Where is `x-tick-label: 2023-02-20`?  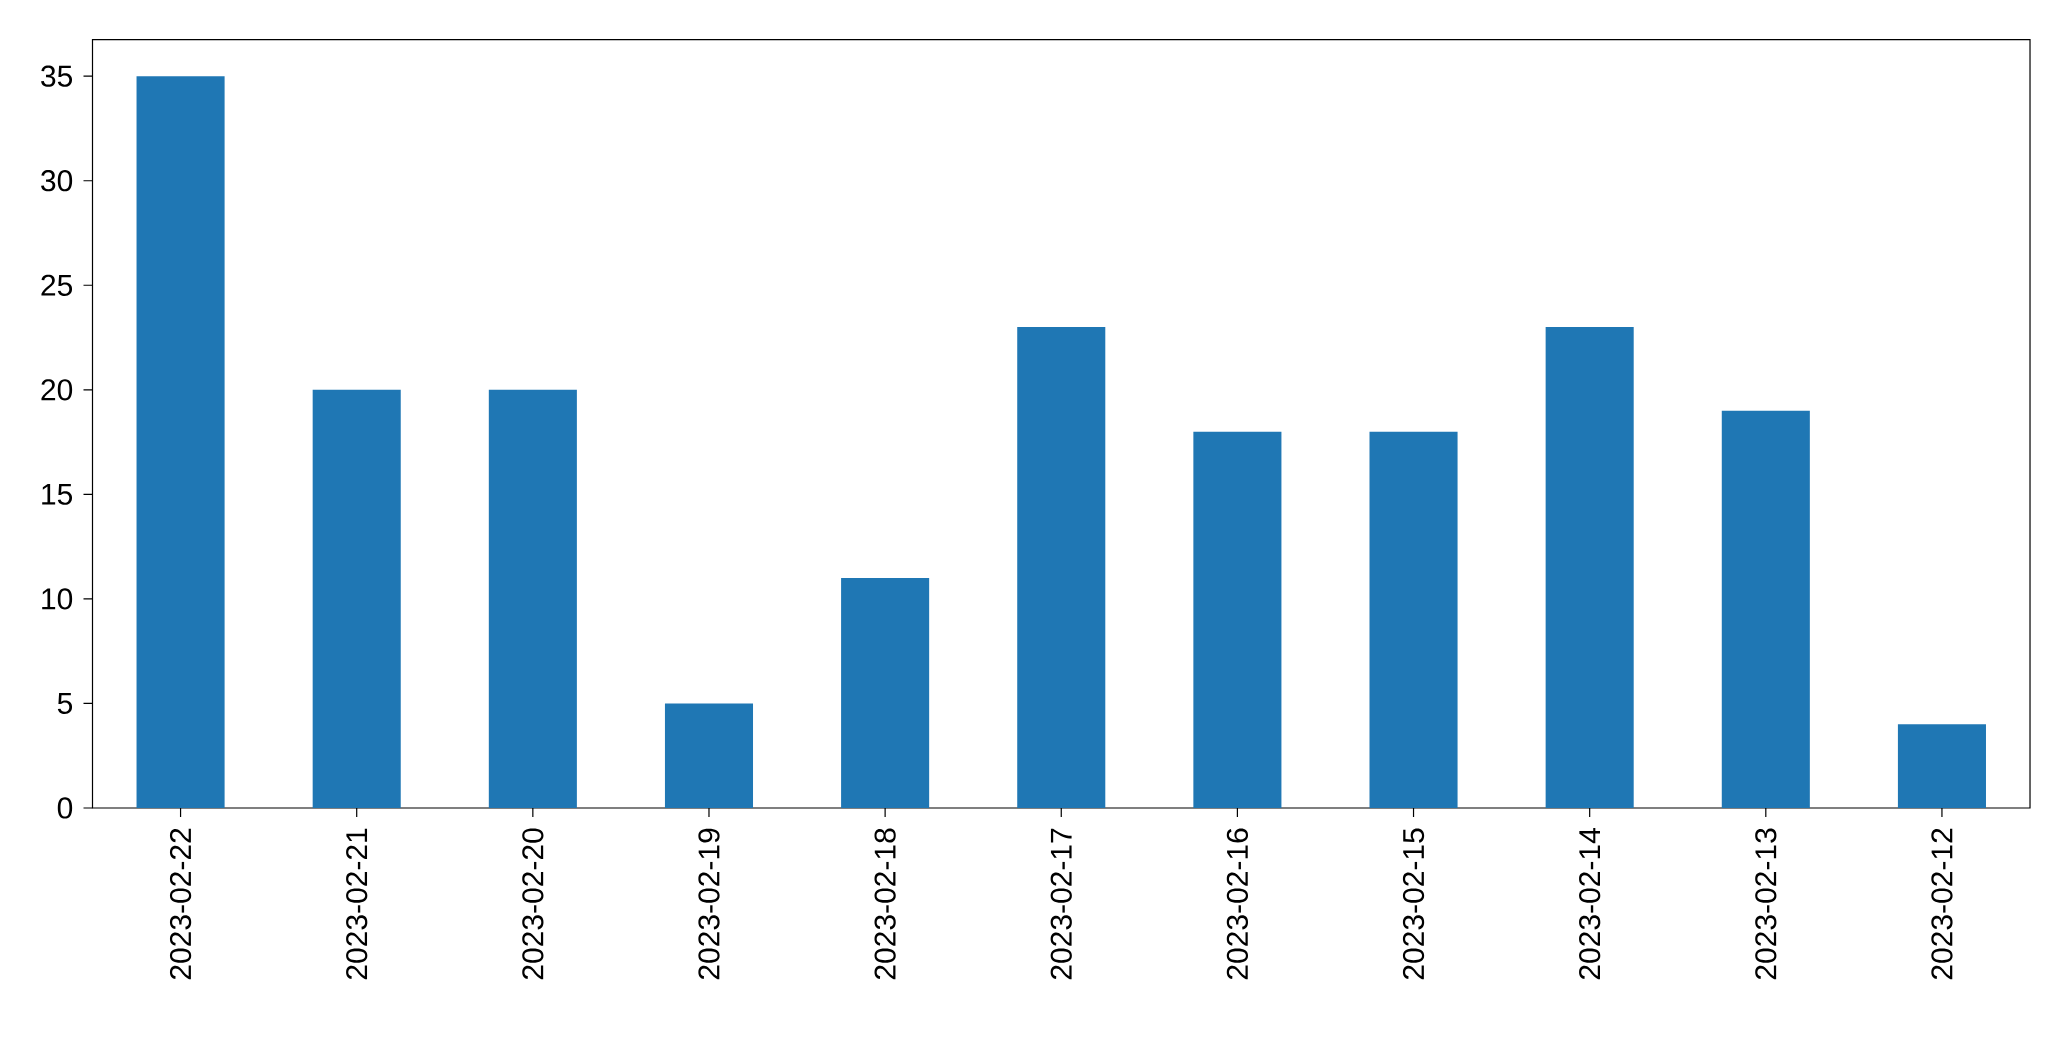
x-tick-label: 2023-02-20 is located at coordinates (533, 904).